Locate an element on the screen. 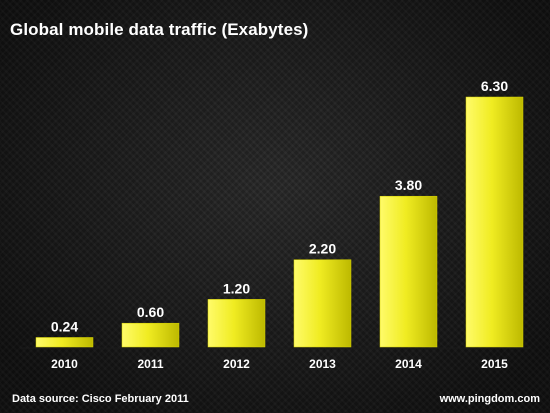 The width and height of the screenshot is (550, 413). x-tick-label-2012: 2012 is located at coordinates (236, 364).